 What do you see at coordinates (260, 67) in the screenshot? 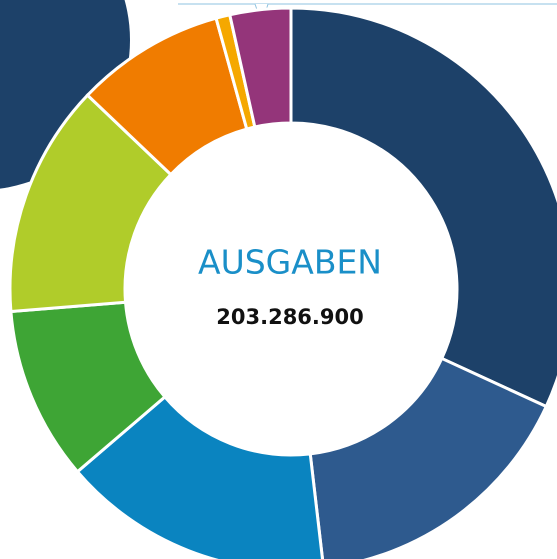
I see `slice` at bounding box center [260, 67].